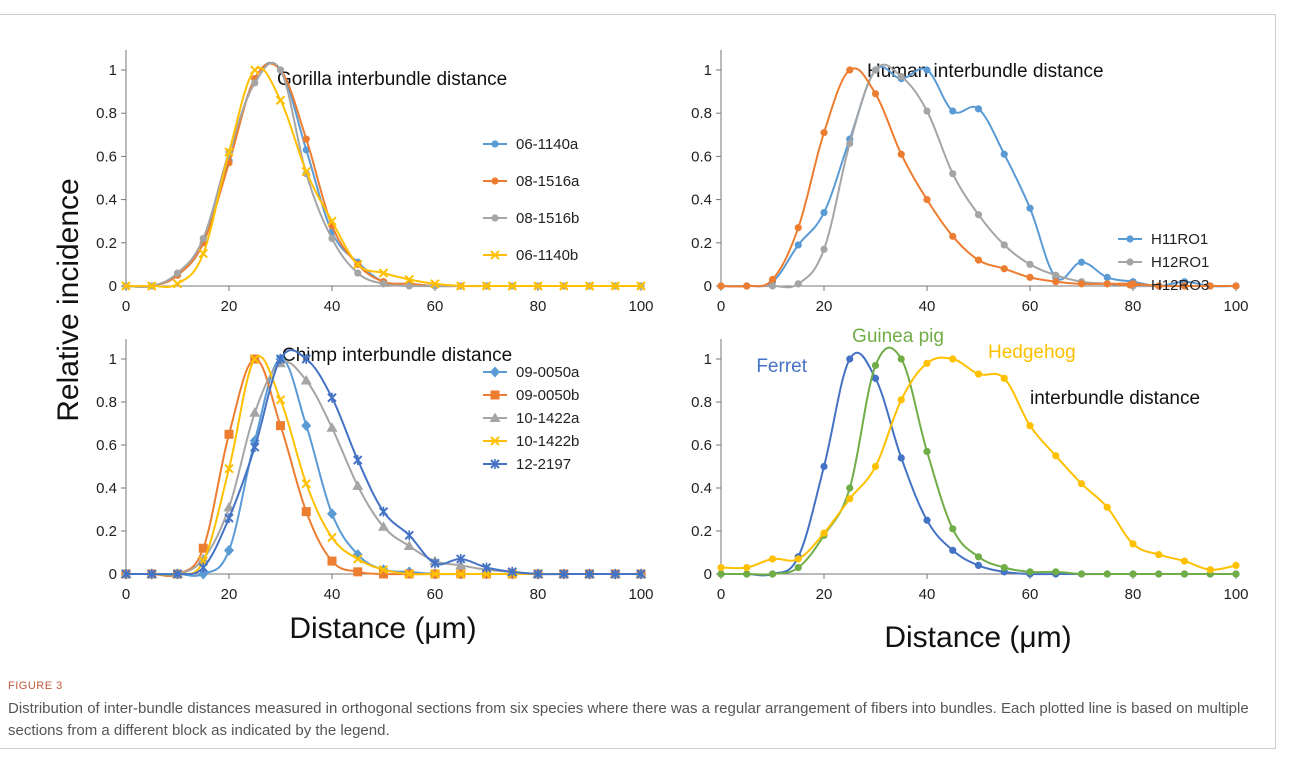 The height and width of the screenshot is (765, 1291). What do you see at coordinates (543, 464) in the screenshot?
I see `legend-label: 12-2197` at bounding box center [543, 464].